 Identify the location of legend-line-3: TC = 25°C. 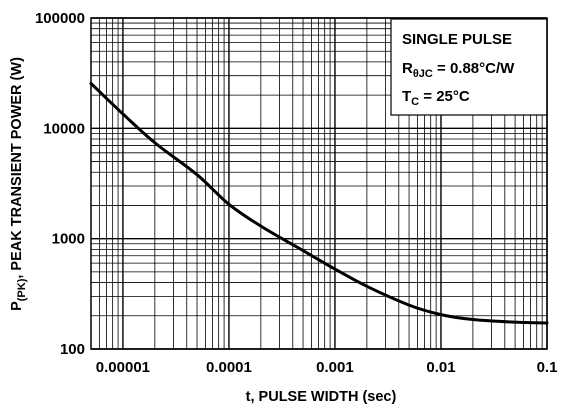
(436, 98).